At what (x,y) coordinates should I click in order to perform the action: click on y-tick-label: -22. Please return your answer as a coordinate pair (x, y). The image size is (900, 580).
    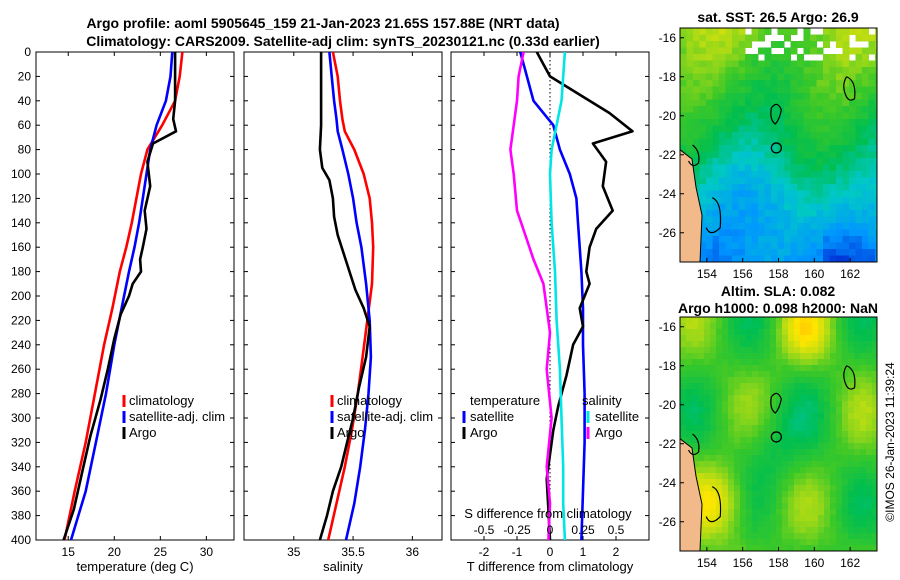
    Looking at the image, I should click on (668, 444).